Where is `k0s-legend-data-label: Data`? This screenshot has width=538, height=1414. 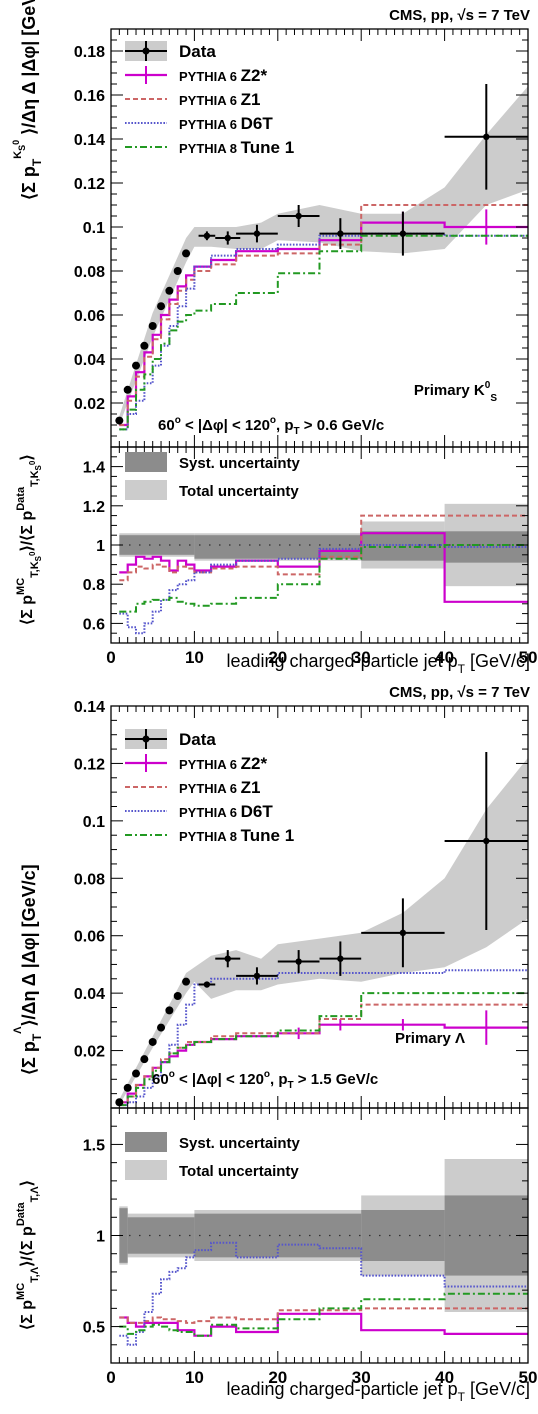
k0s-legend-data-label: Data is located at coordinates (197, 51).